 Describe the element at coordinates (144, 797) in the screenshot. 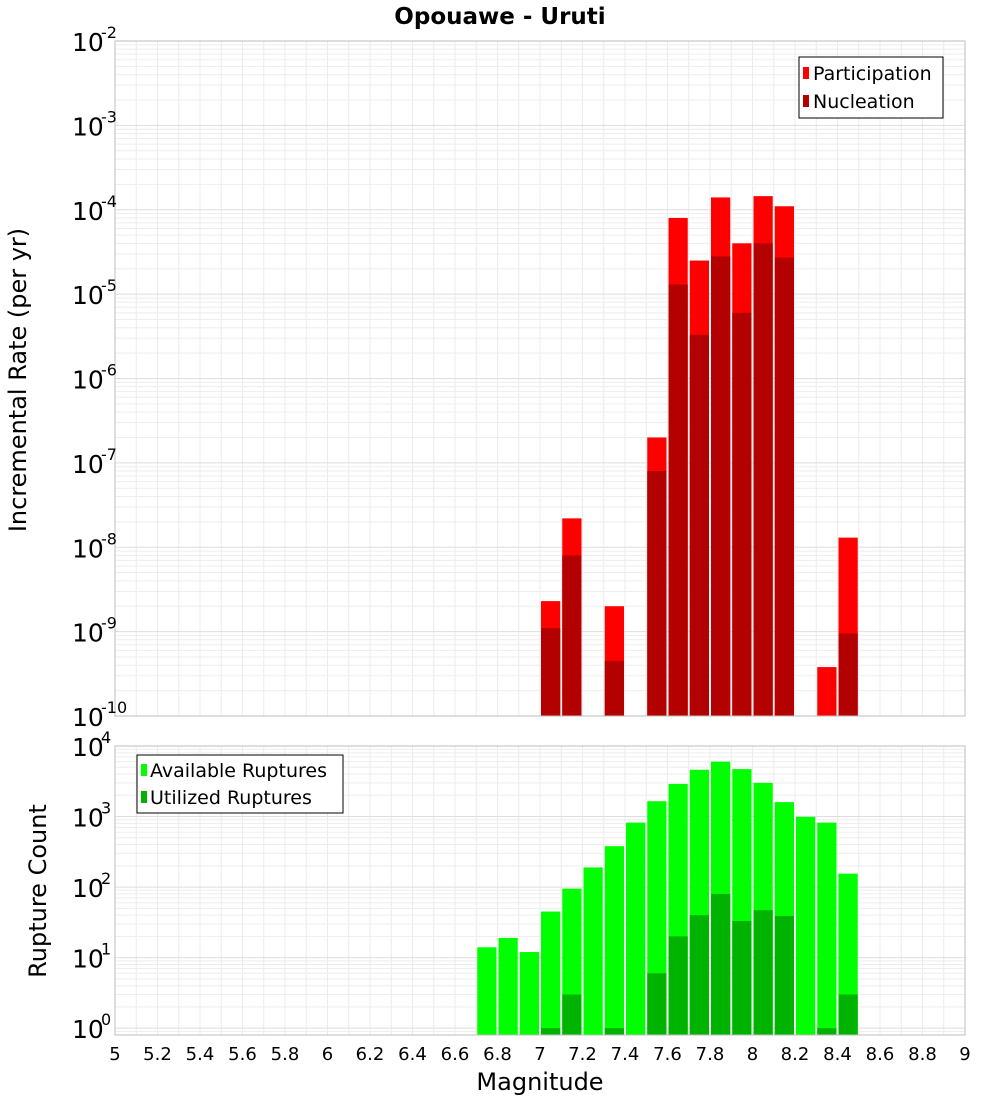

I see `legend-swatch-utilized` at that location.